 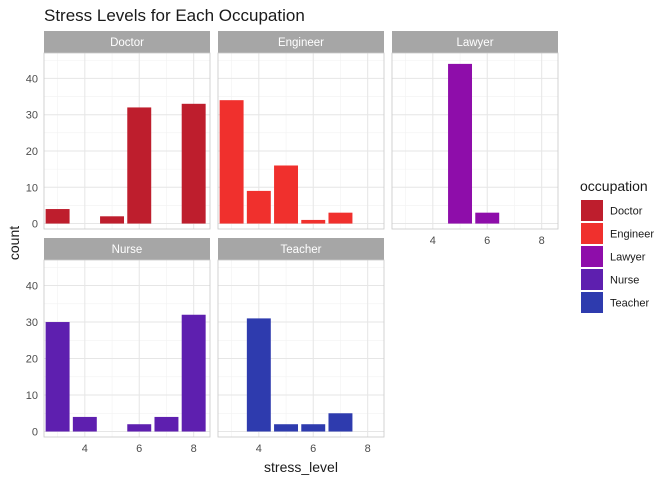 What do you see at coordinates (632, 235) in the screenshot?
I see `legend-label: Engineer` at bounding box center [632, 235].